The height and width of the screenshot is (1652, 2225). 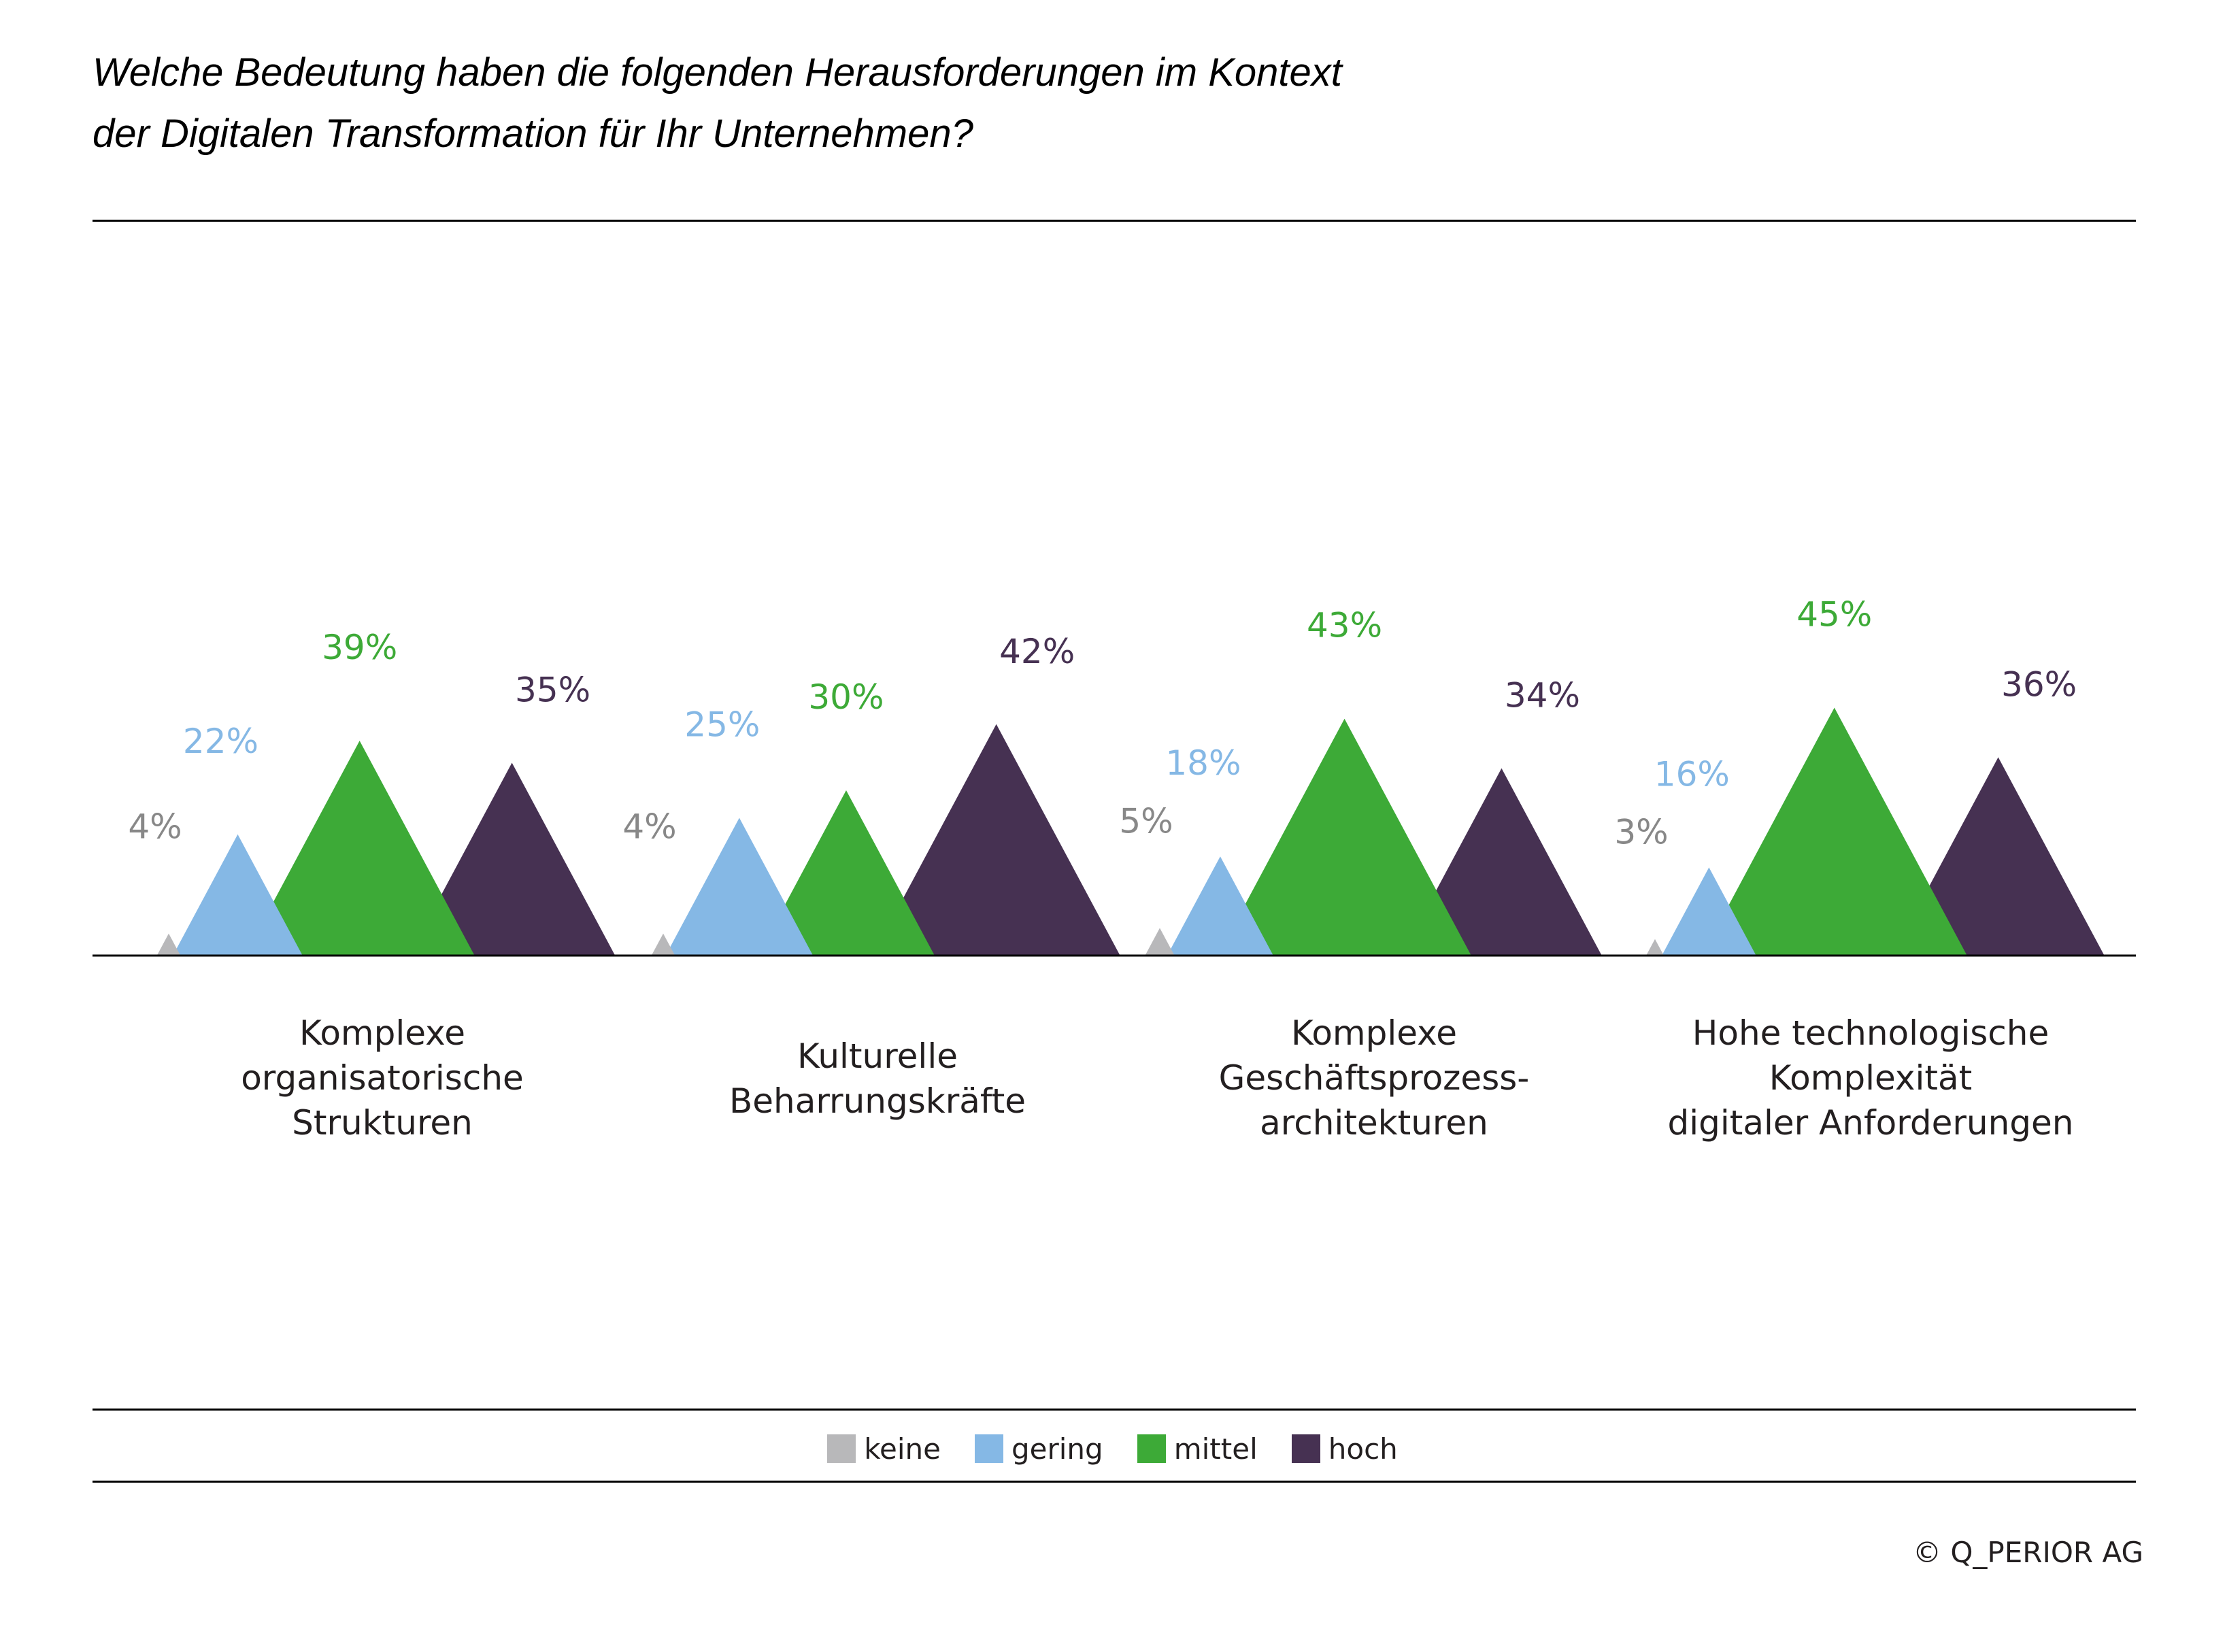 I want to click on value-label-hoch-cat4: 36%, so click(x=2039, y=684).